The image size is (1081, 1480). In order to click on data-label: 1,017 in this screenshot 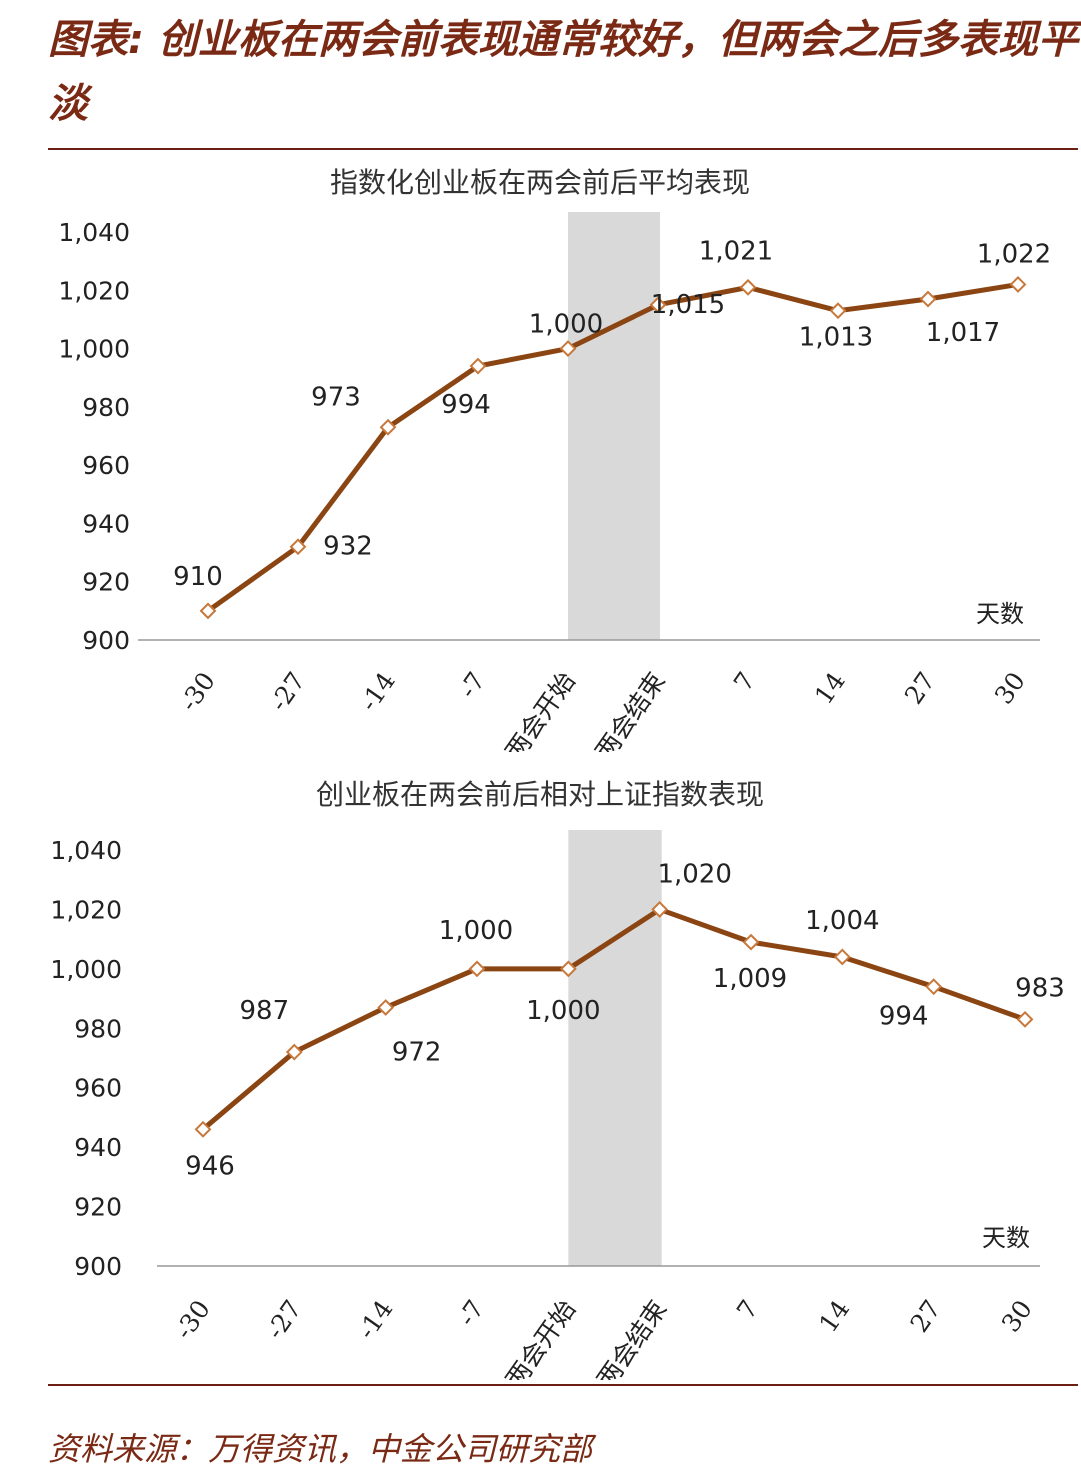, I will do `click(963, 333)`.